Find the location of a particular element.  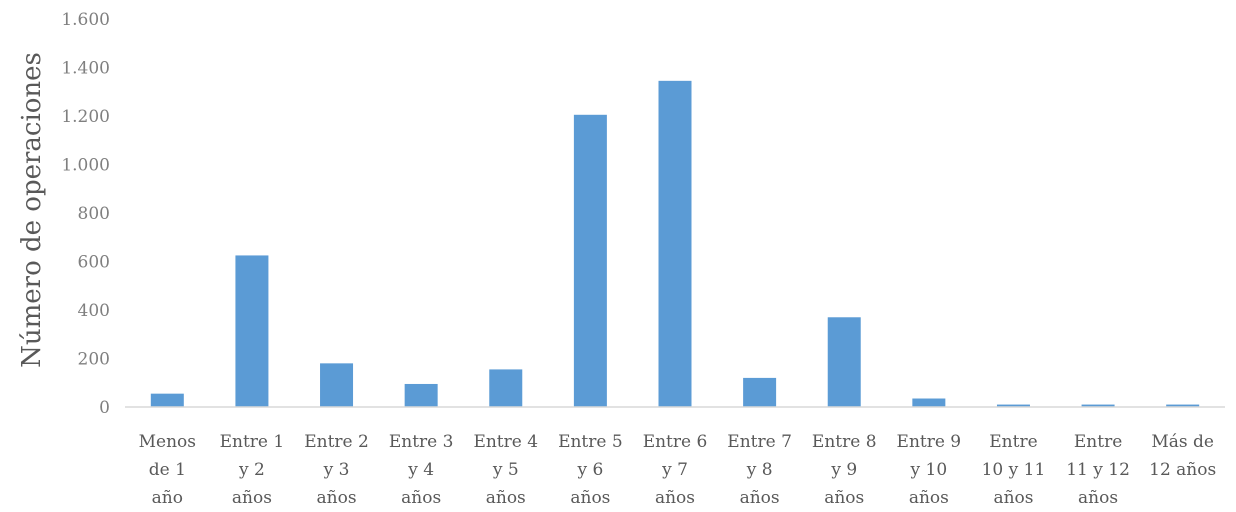

x-tick-label: Entre 3 y 4 años is located at coordinates (421, 470).